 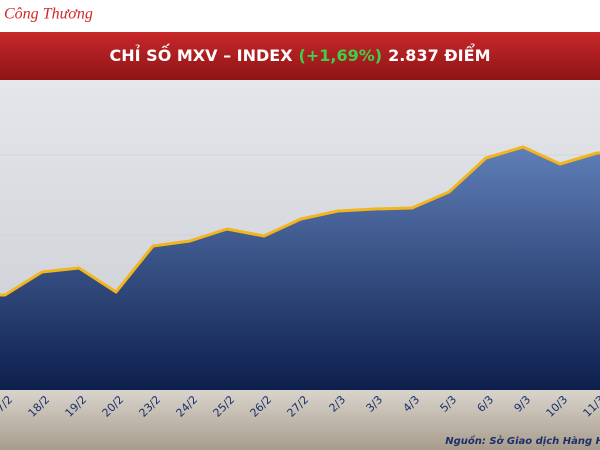 I want to click on title-text: CHỈ SỐ MXV – INDEX, so click(x=202, y=54).